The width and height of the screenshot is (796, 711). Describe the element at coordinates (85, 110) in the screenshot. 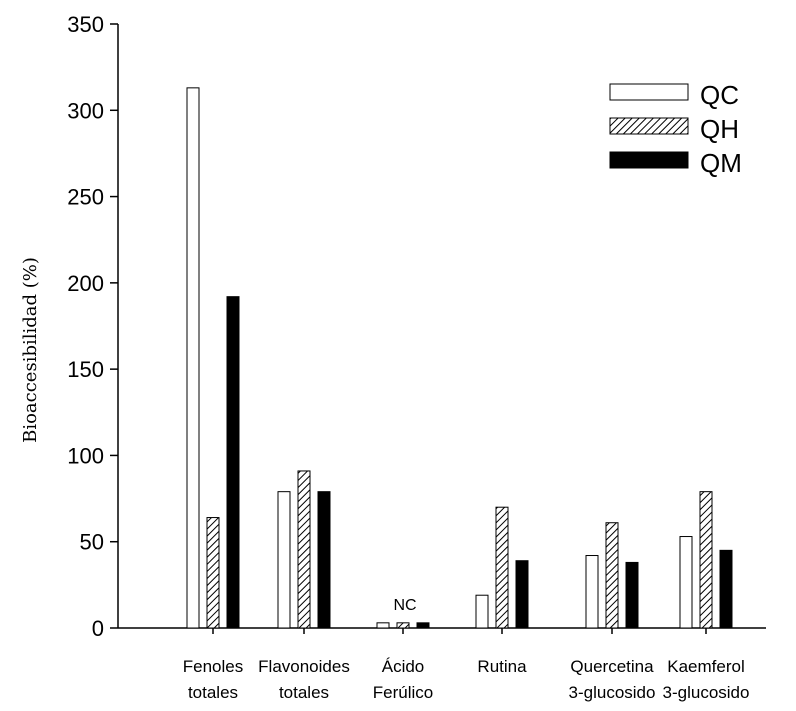

I see `y-tick-label: 300` at that location.